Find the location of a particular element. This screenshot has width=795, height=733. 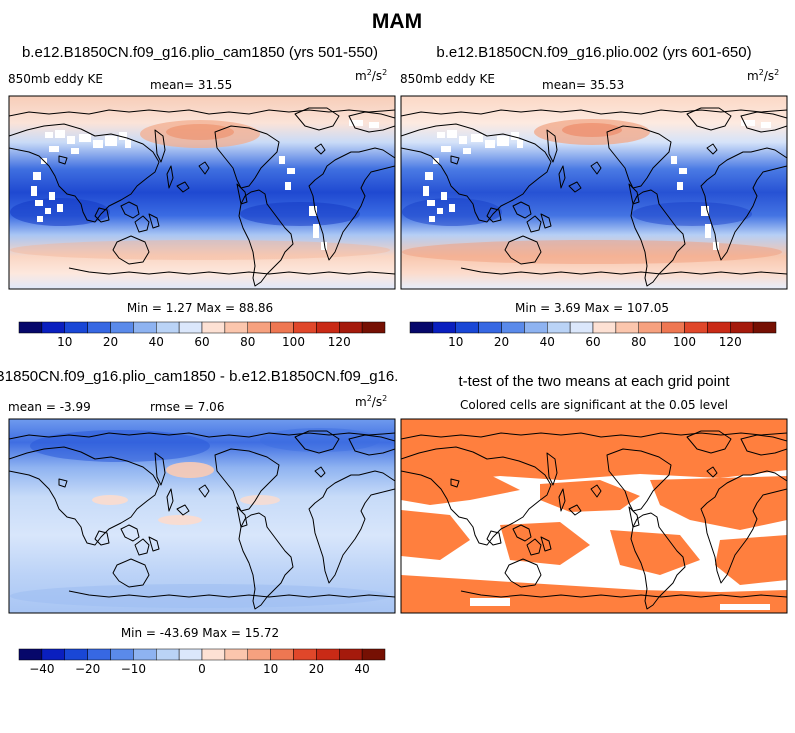

colorbar-tick-label: 0 is located at coordinates (202, 669).